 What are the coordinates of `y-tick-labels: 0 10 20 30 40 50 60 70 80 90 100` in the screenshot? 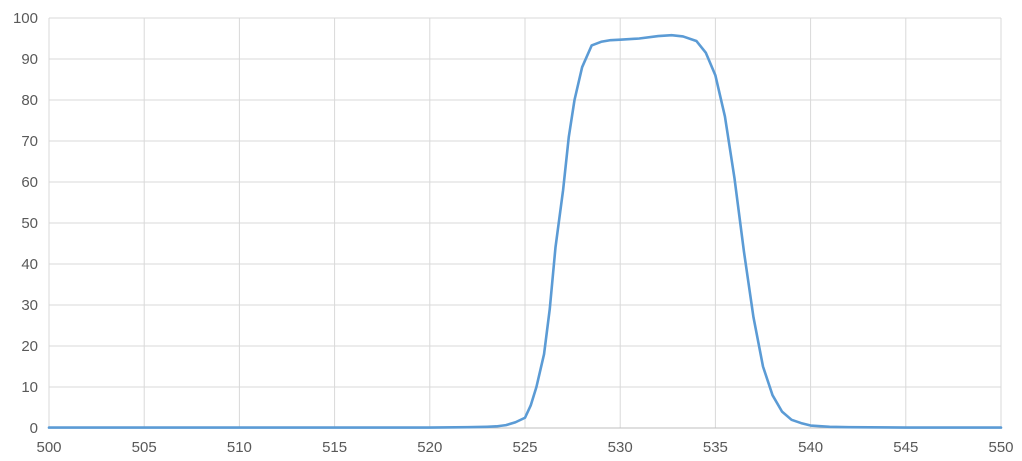 It's located at (25, 223).